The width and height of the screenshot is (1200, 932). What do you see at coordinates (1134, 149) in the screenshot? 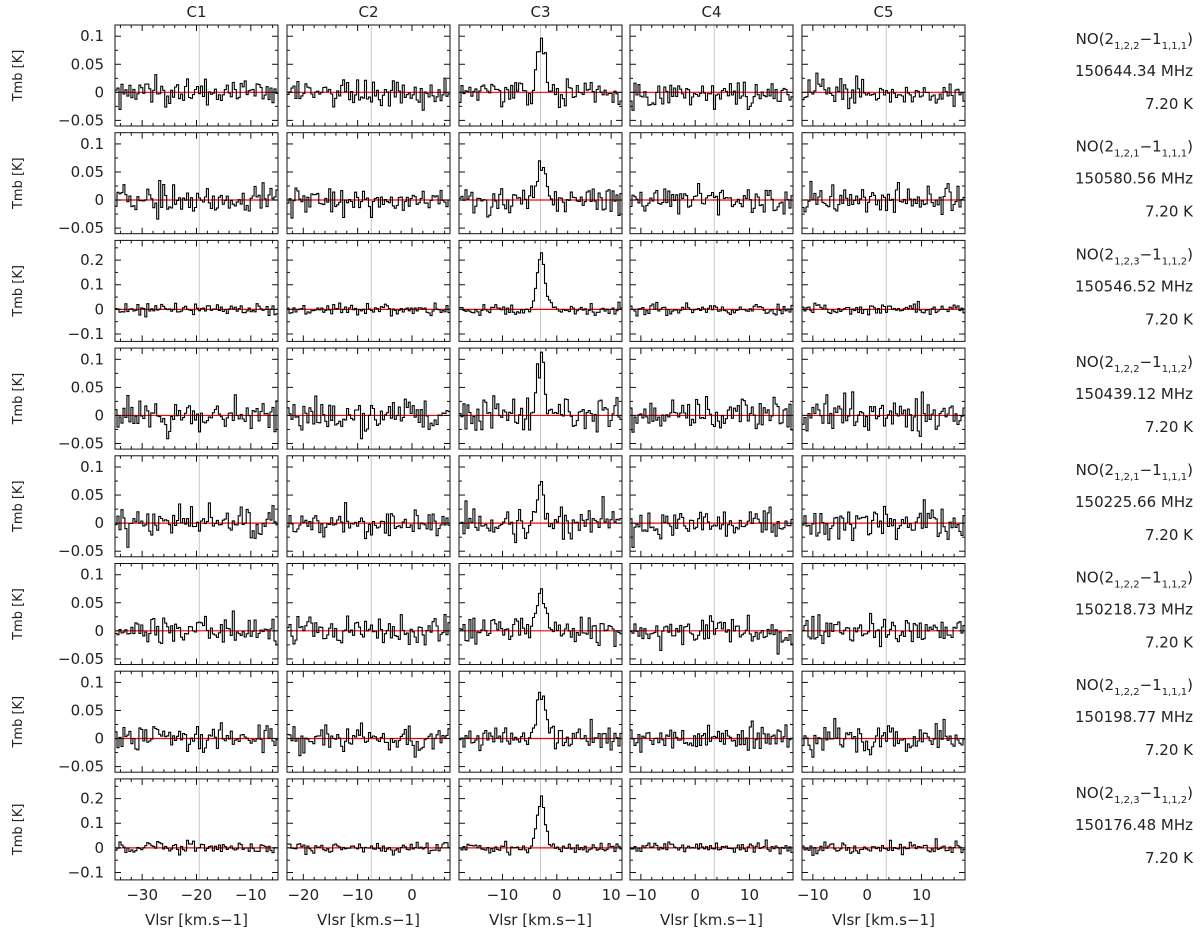
I see `transition-label: NO(21,2,1−11,1,1)` at bounding box center [1134, 149].